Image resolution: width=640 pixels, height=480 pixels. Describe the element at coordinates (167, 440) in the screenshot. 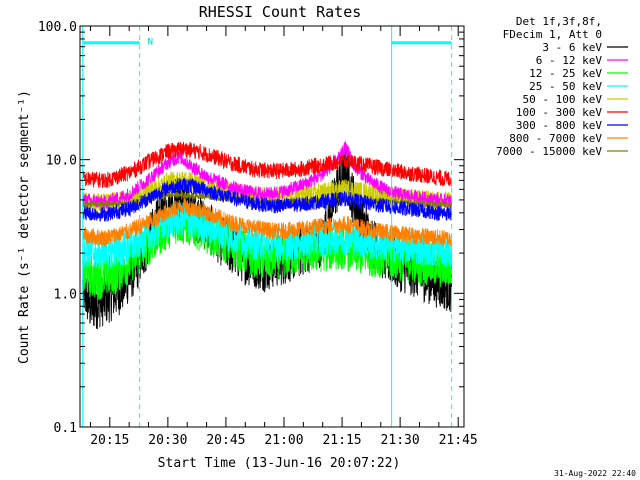

I see `x-tick-label: 20:30` at that location.